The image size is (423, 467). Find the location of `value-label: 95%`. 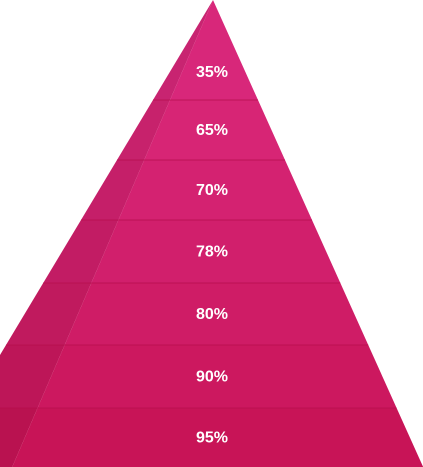

value-label: 95% is located at coordinates (212, 438).